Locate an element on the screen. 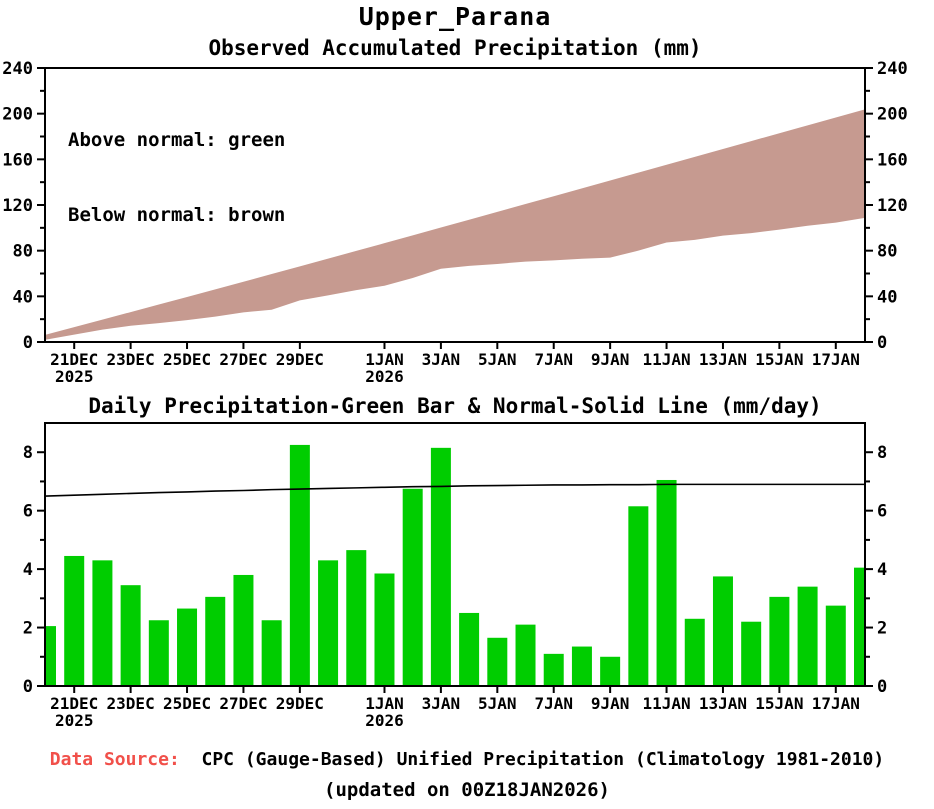 The image size is (934, 809). updated-line: (updated on 00Z18JAN2026) is located at coordinates (467, 790).